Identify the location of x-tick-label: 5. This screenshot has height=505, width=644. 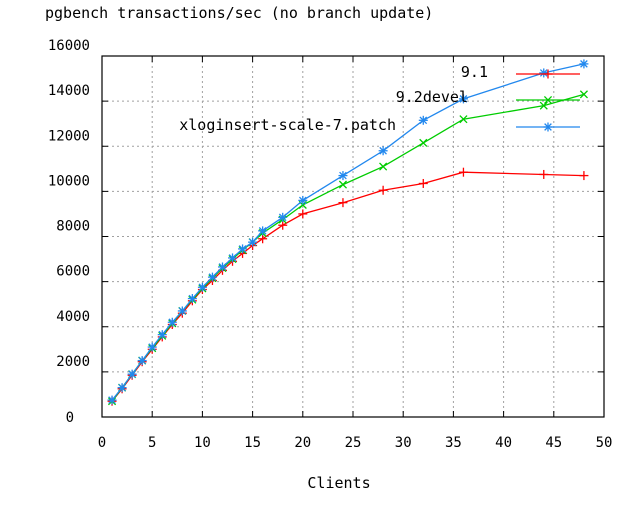
(152, 443).